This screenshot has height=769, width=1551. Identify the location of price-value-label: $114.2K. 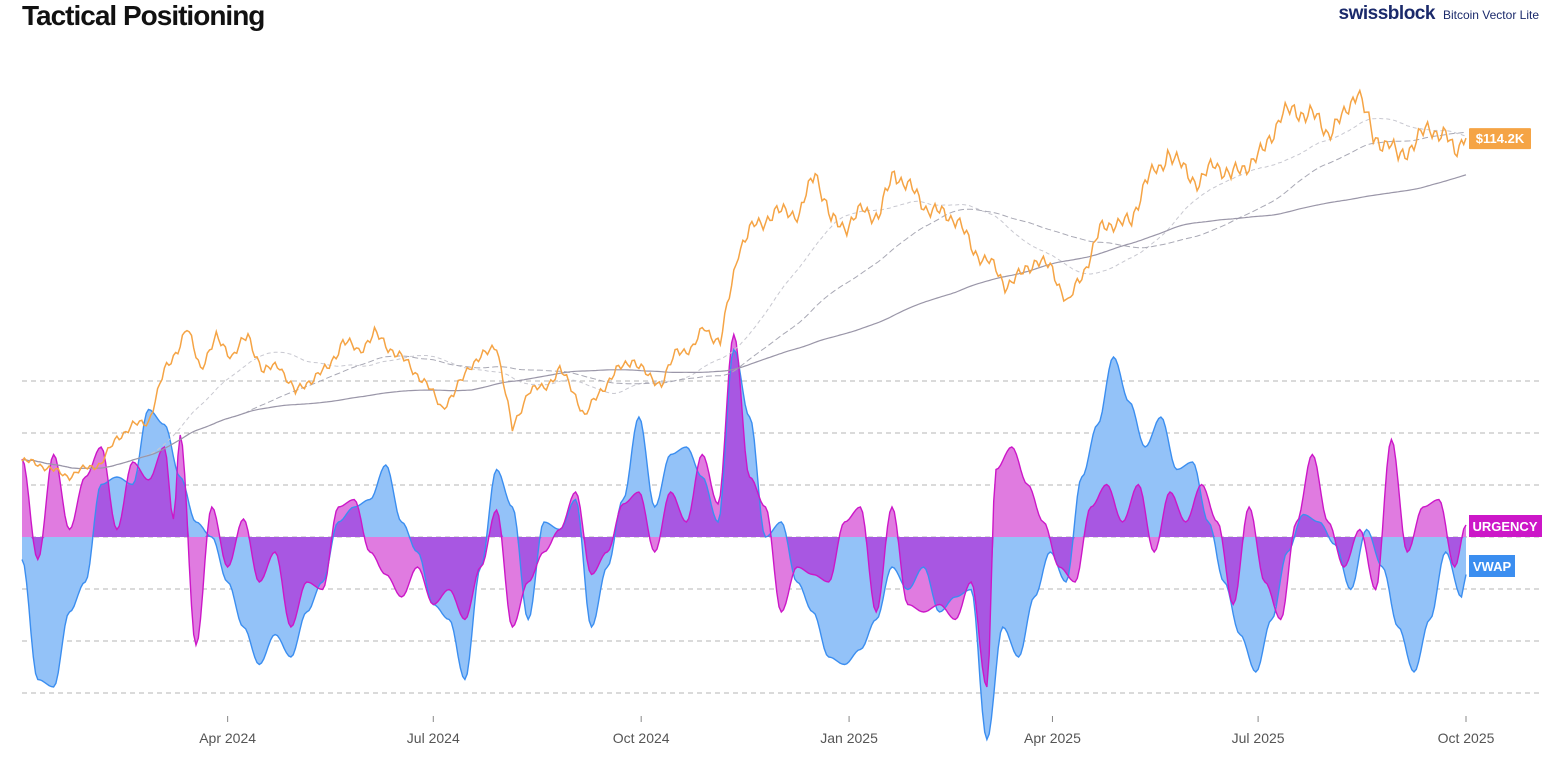
(1500, 138).